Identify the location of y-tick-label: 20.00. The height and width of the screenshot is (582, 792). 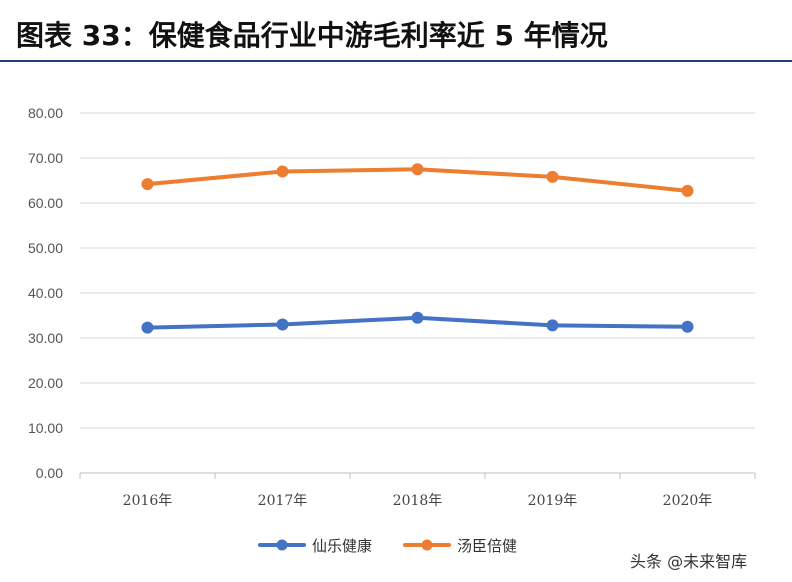
(45, 383).